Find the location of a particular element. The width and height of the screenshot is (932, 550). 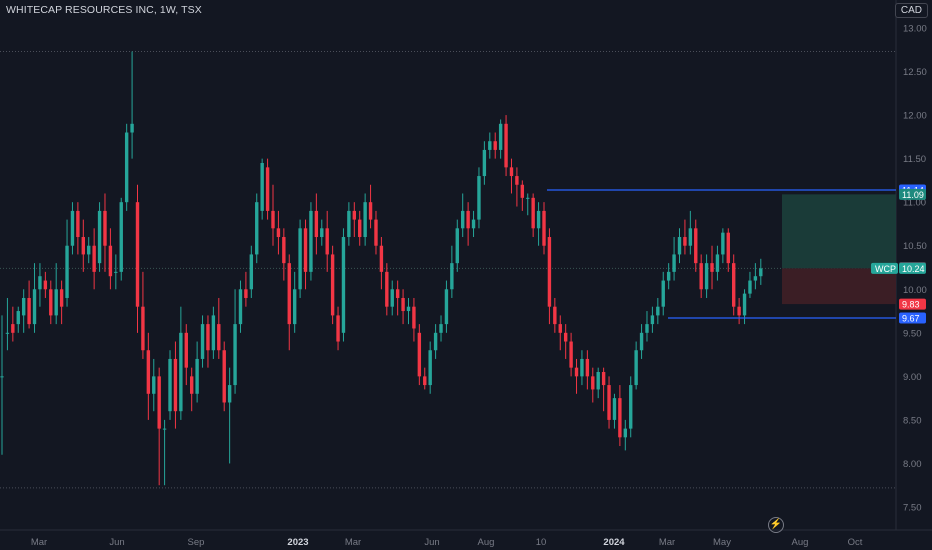

y-tick-label: 10.50 is located at coordinates (915, 246).